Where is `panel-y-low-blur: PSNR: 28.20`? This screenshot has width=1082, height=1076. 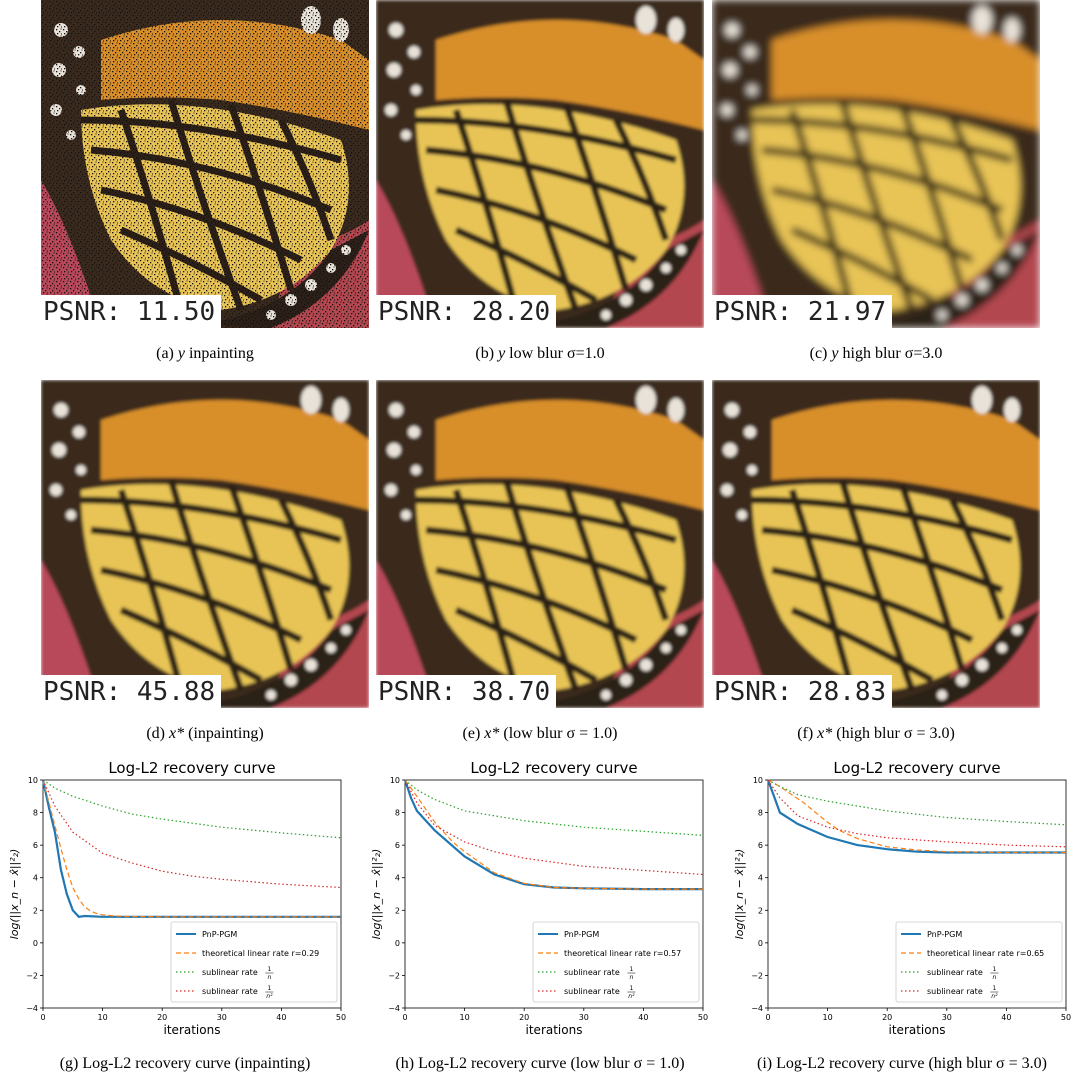
panel-y-low-blur: PSNR: 28.20 is located at coordinates (540, 164).